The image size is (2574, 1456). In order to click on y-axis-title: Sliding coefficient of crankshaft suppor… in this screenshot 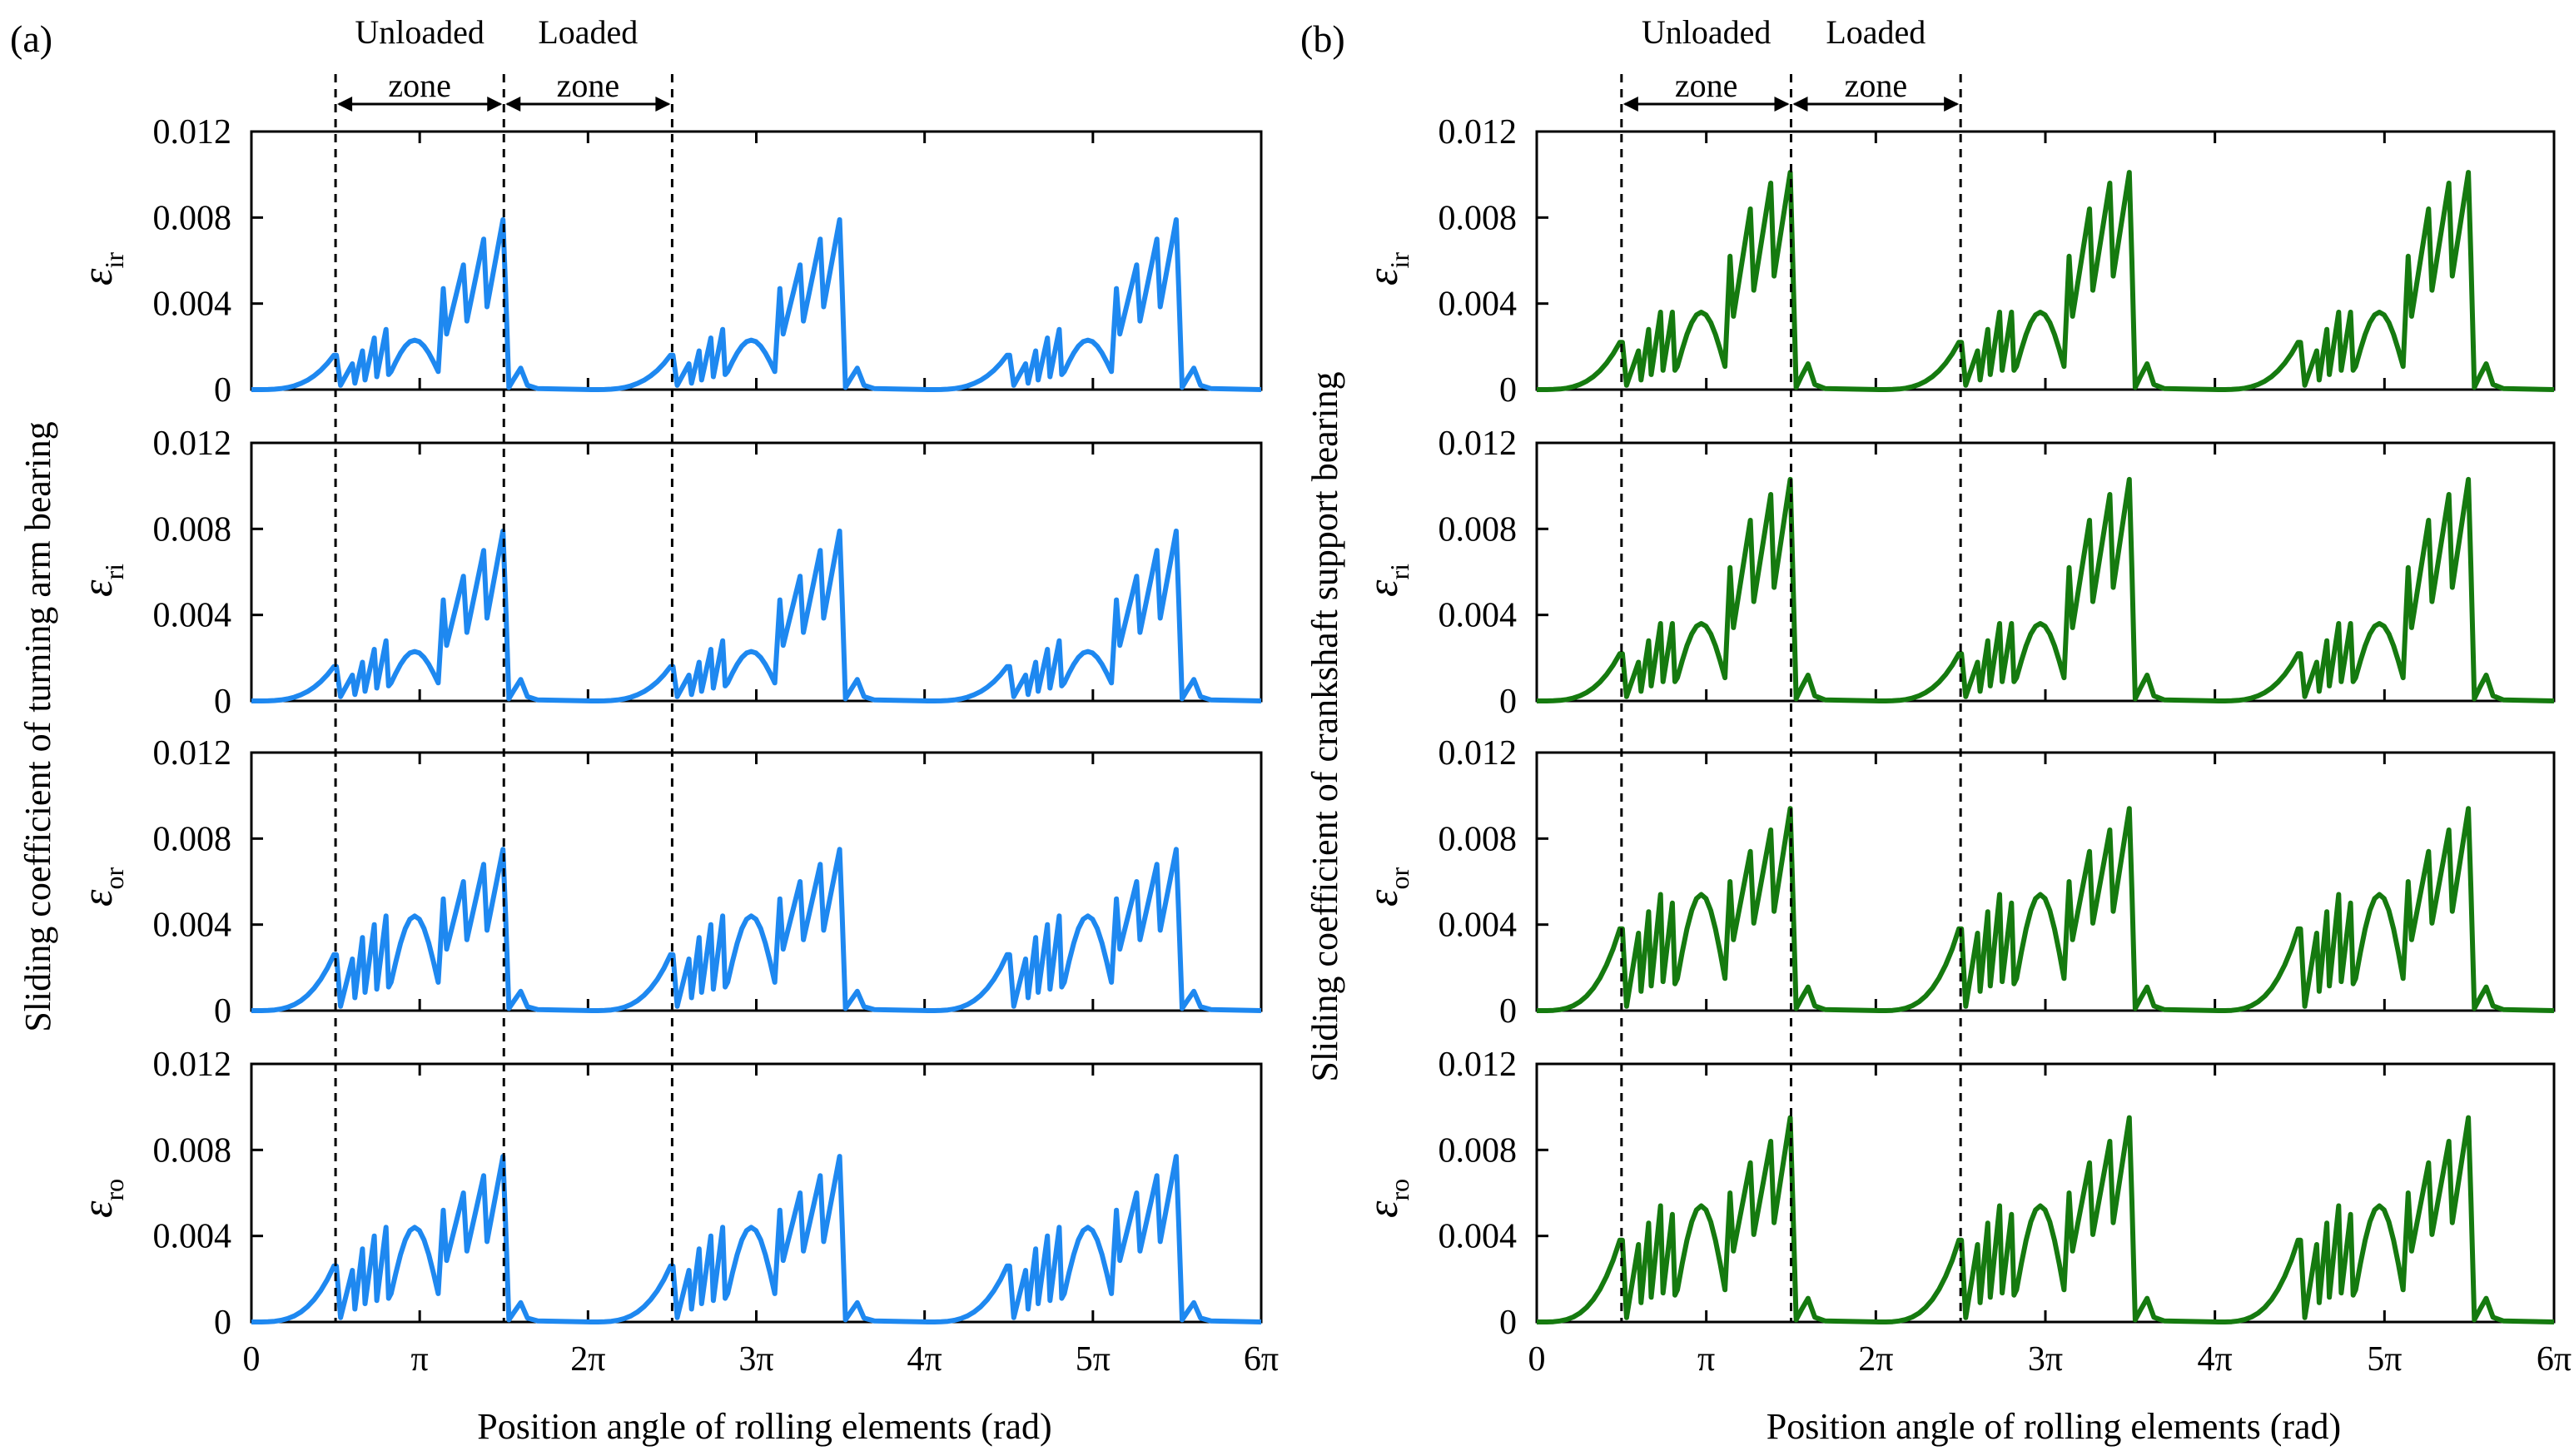, I will do `click(1324, 726)`.